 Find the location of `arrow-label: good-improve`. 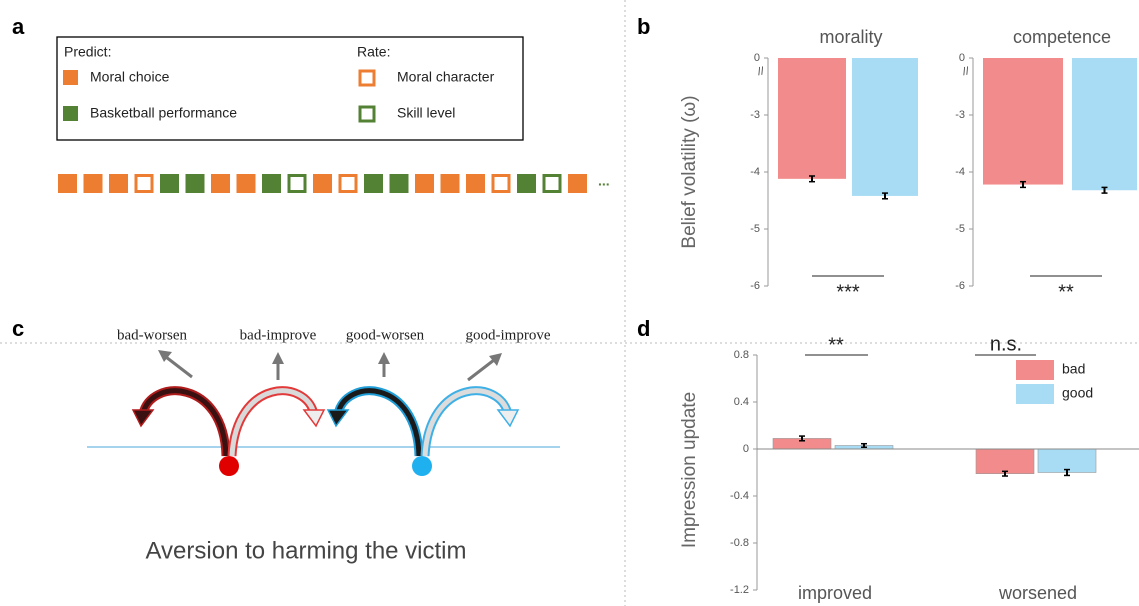

arrow-label: good-improve is located at coordinates (508, 335).